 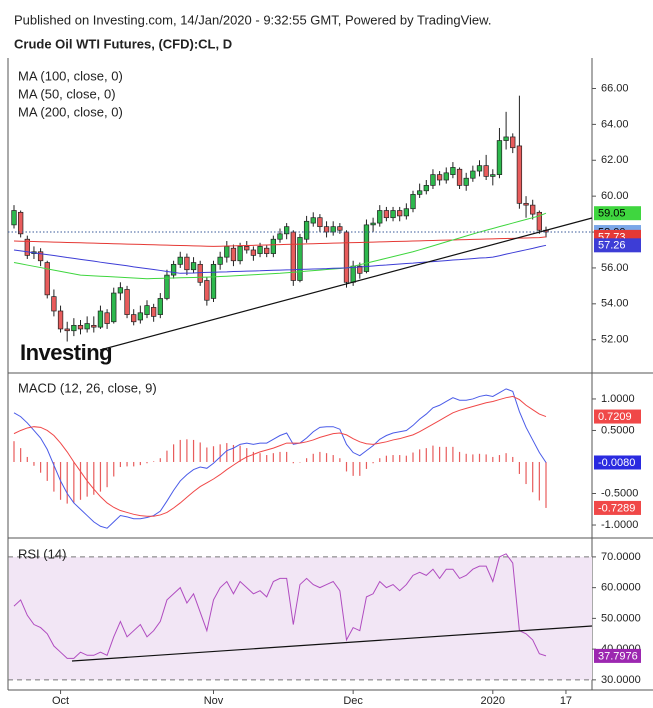 I want to click on value-tag-label: 37.7976, so click(x=618, y=656).